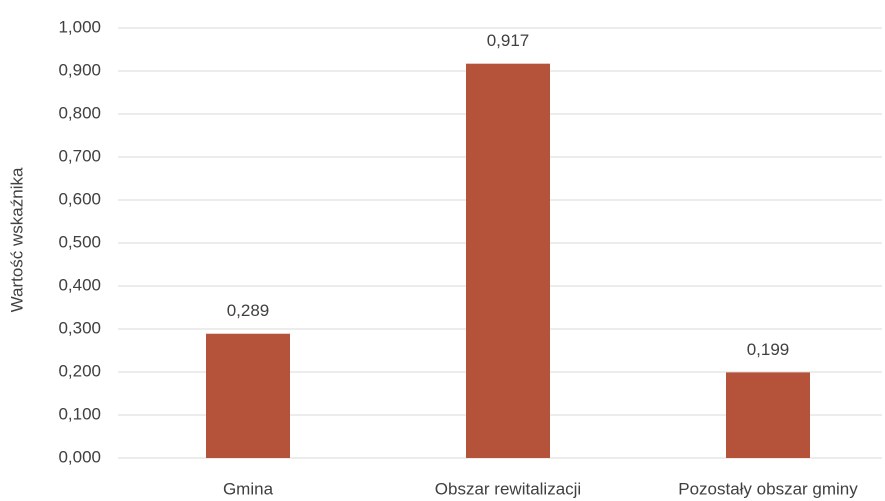  Describe the element at coordinates (248, 310) in the screenshot. I see `value-label: 0,289` at that location.